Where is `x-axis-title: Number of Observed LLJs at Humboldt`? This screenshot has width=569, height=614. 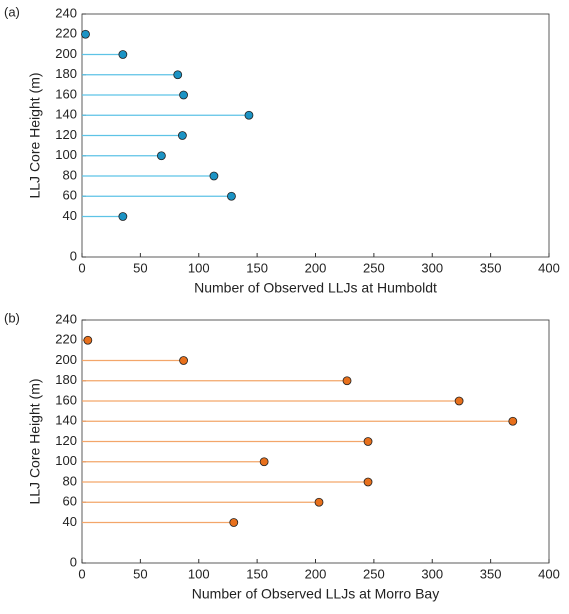
x-axis-title: Number of Observed LLJs at Humboldt is located at coordinates (315, 288).